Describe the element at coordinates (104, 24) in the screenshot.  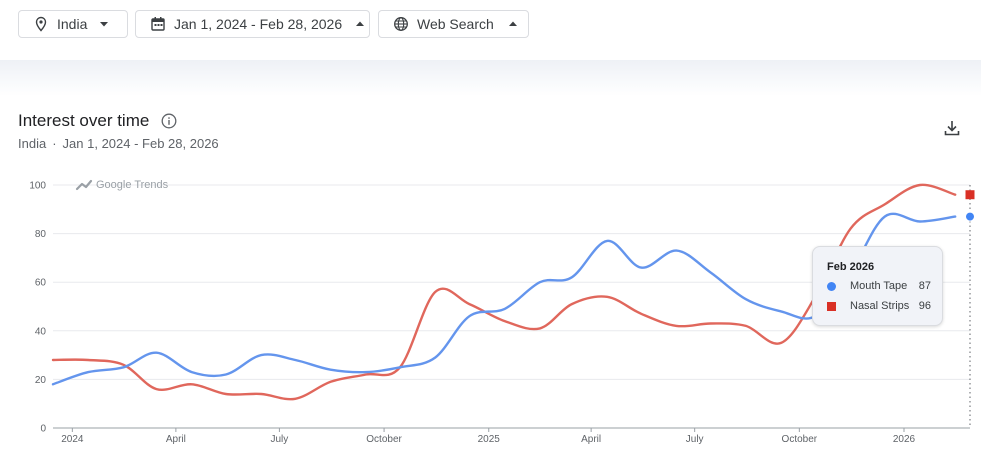
I see `caret-down-icon` at that location.